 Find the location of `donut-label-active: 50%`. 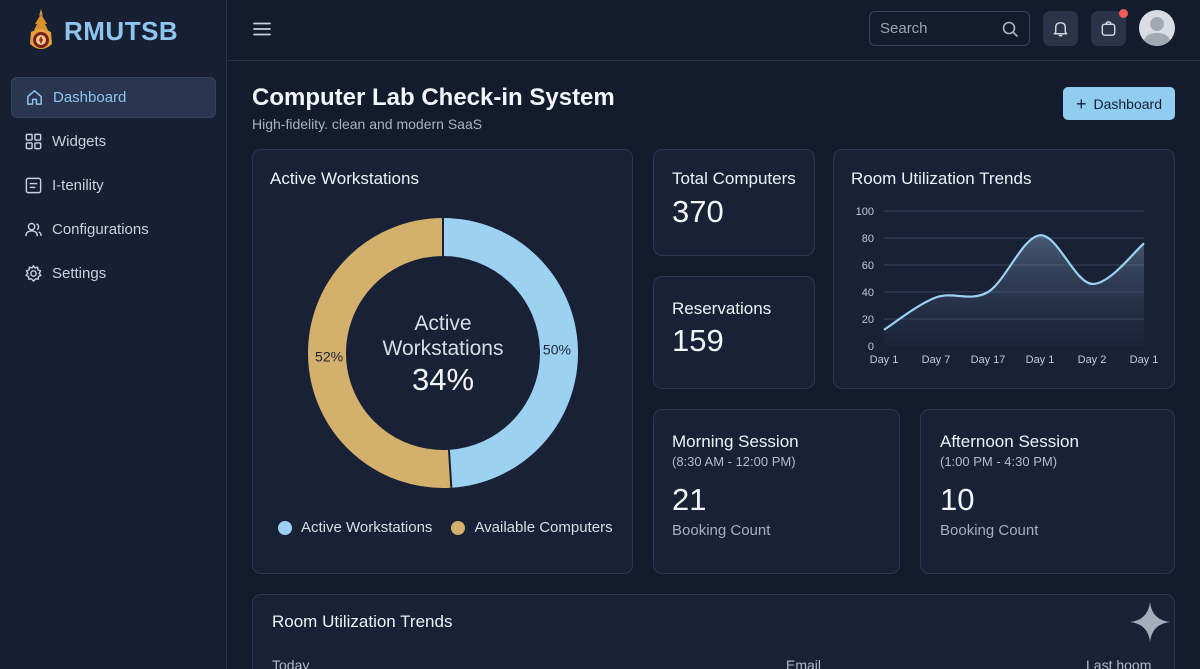

donut-label-active: 50% is located at coordinates (557, 349).